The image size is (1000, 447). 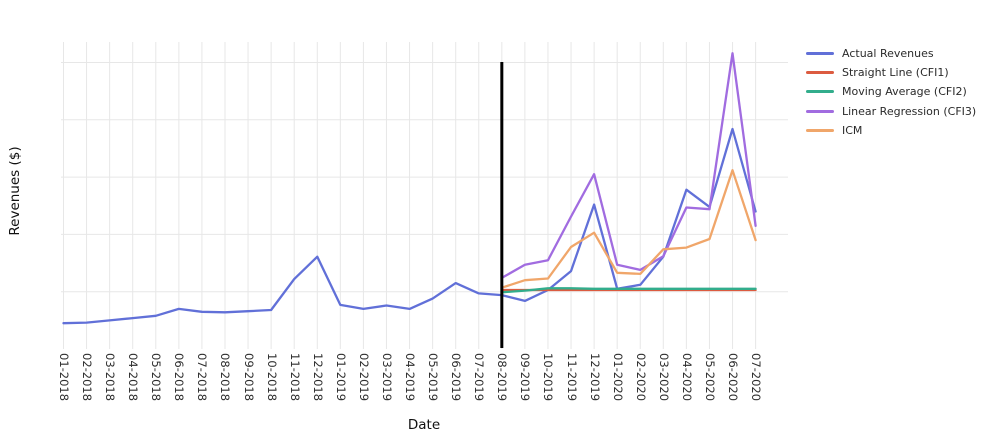 I want to click on legend-label: Actual Revenues, so click(x=888, y=54).